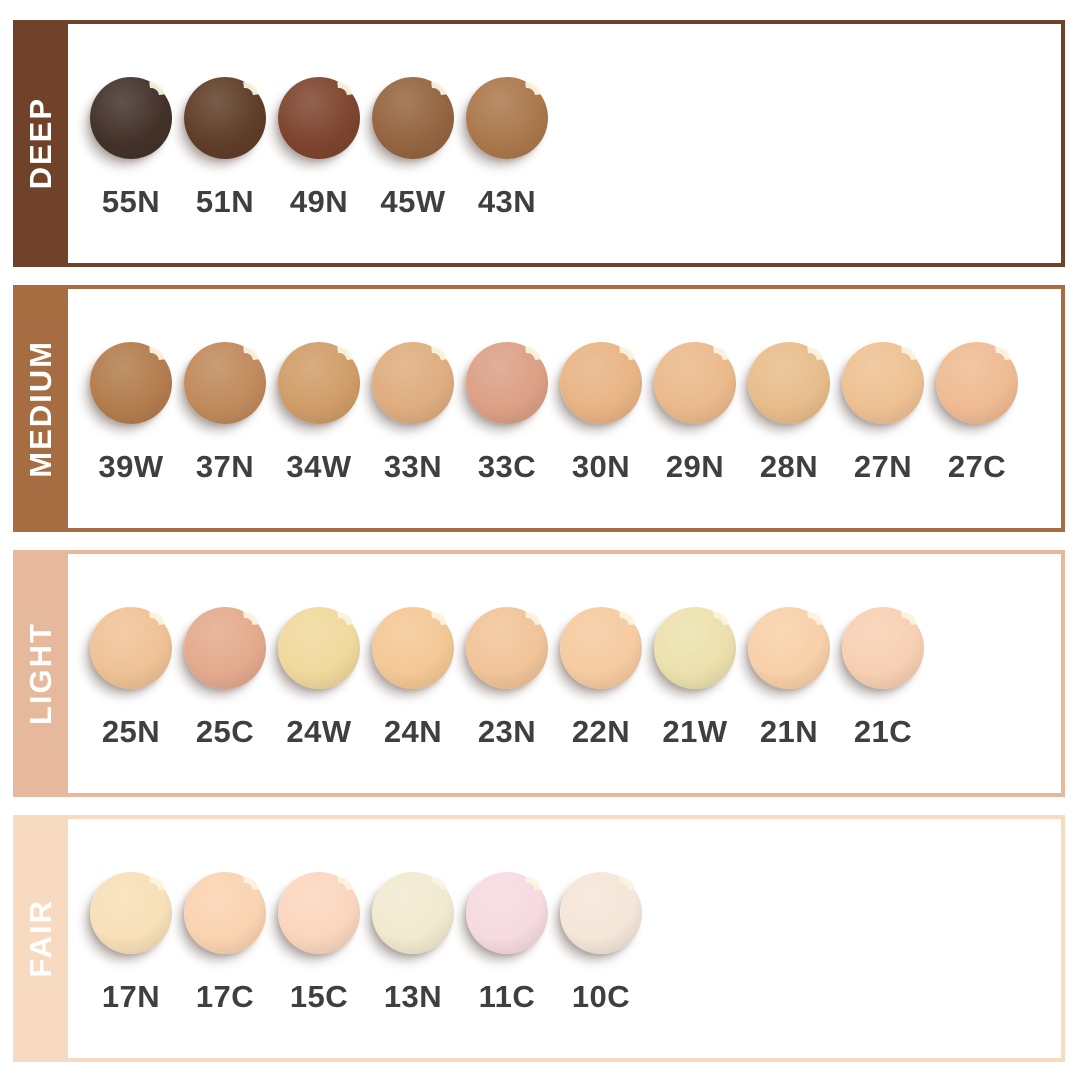  What do you see at coordinates (413, 148) in the screenshot?
I see `shade-swatch-45w: 45W` at bounding box center [413, 148].